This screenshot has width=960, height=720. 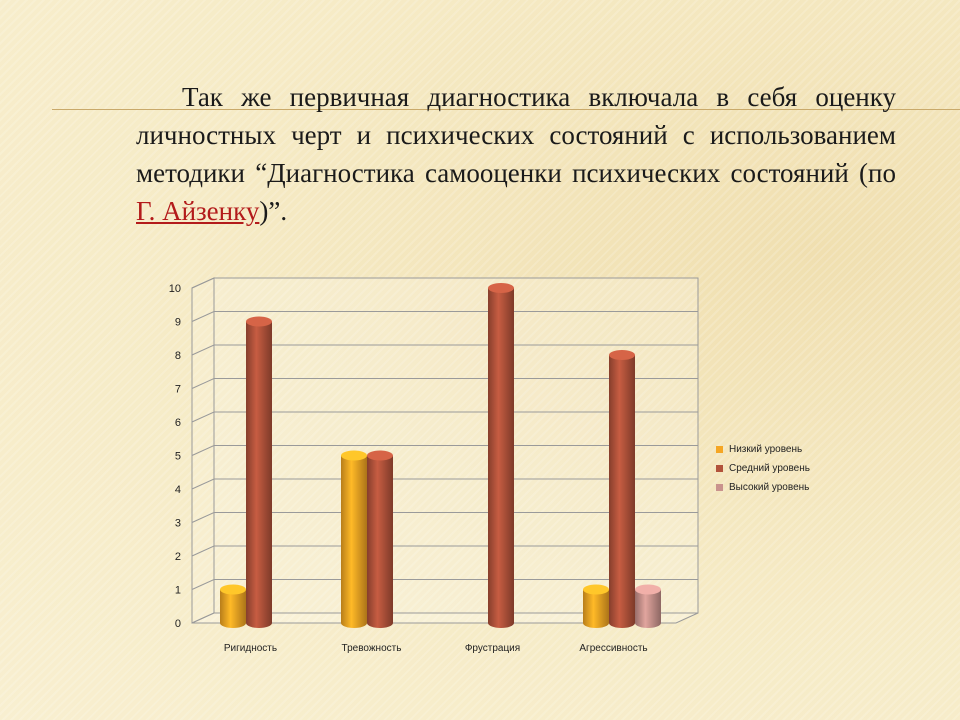 What do you see at coordinates (178, 457) in the screenshot?
I see `y-tick-label: 5` at bounding box center [178, 457].